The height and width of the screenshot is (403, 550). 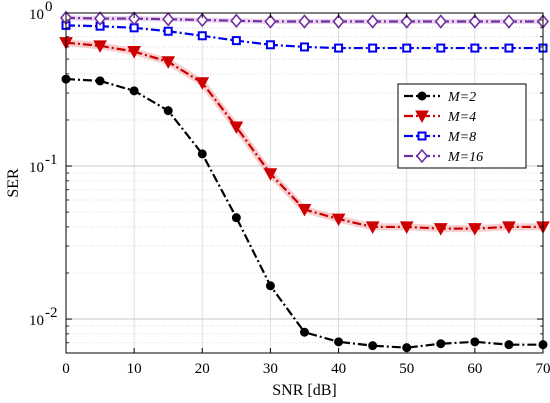 I want to click on legend: M=2 M=4 M=8 M=16, so click(x=462, y=126).